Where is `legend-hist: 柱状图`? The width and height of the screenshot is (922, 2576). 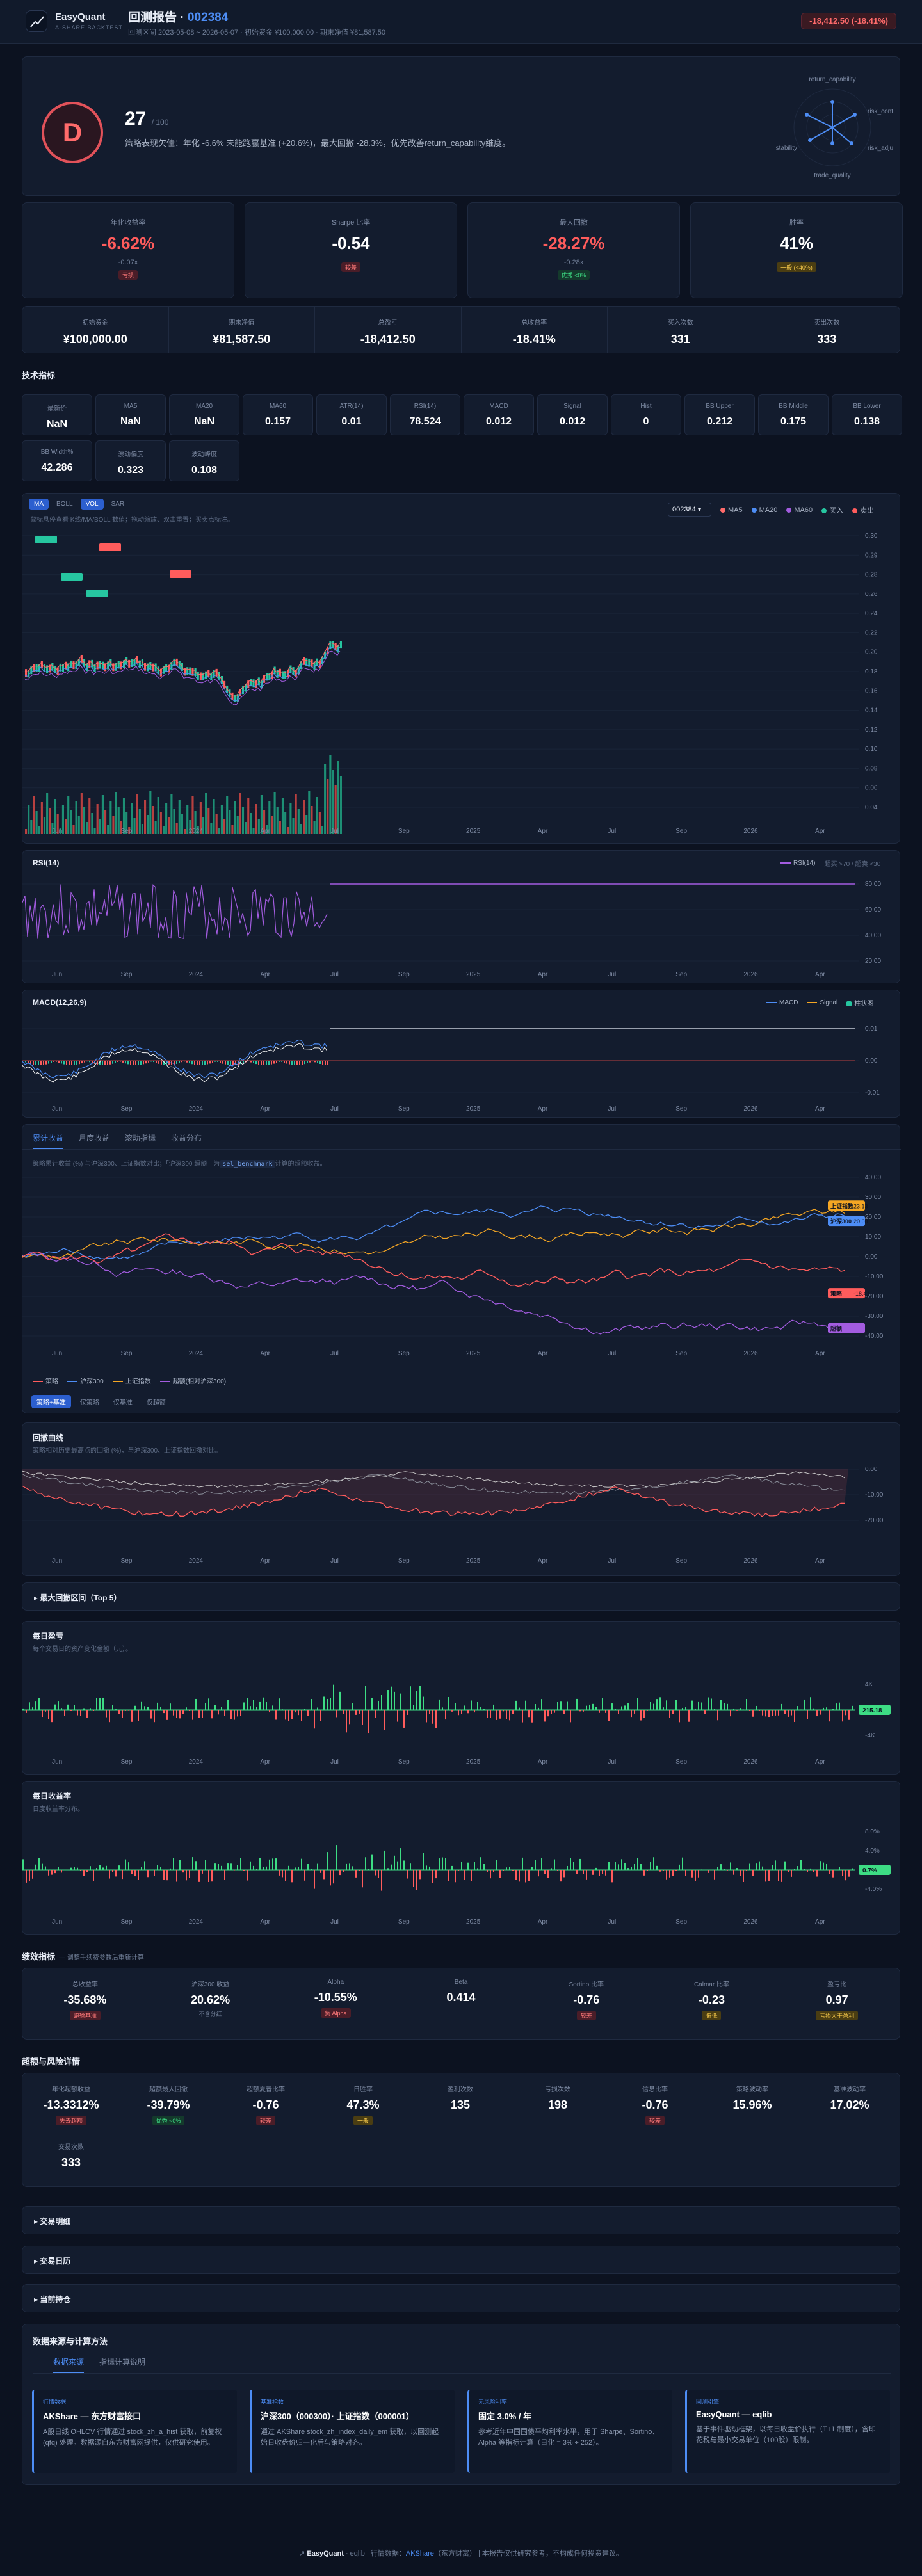 legend-hist: 柱状图 is located at coordinates (859, 1003).